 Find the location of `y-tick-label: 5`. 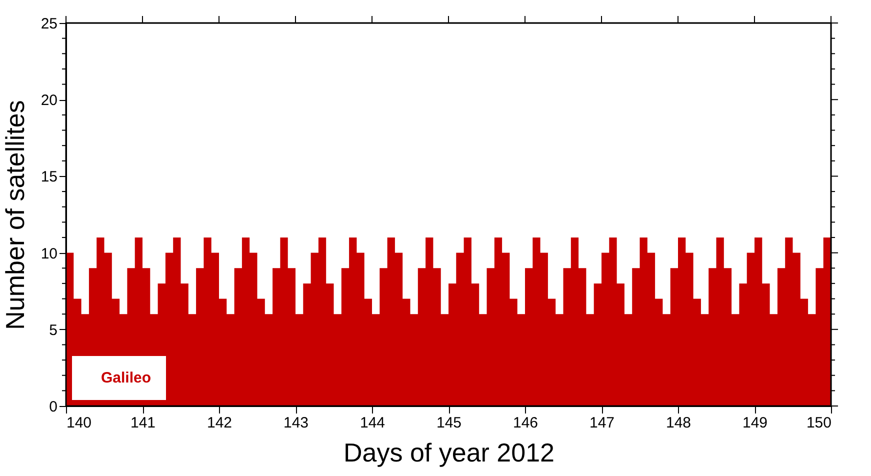

y-tick-label: 5 is located at coordinates (53, 330).